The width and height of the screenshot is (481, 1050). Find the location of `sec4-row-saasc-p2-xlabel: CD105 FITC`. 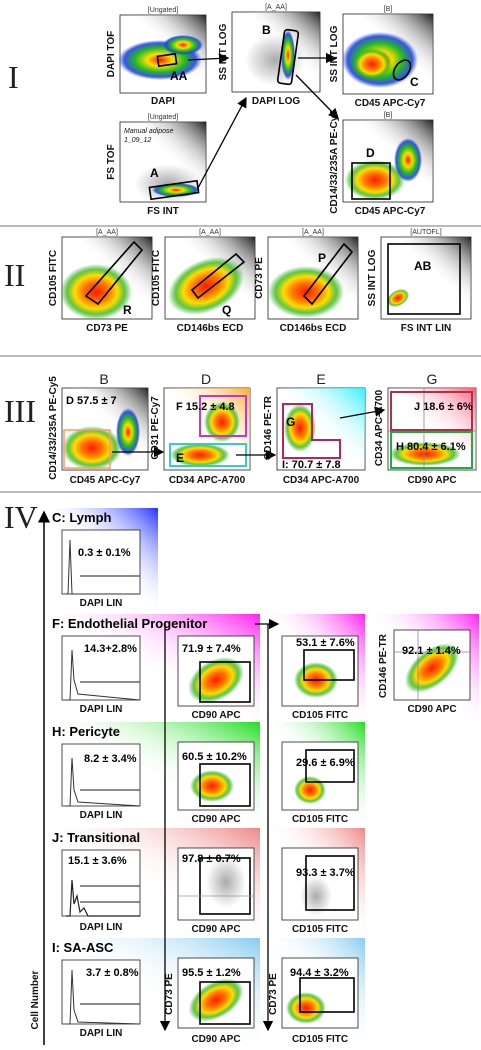

sec4-row-saasc-p2-xlabel: CD105 FITC is located at coordinates (320, 1039).